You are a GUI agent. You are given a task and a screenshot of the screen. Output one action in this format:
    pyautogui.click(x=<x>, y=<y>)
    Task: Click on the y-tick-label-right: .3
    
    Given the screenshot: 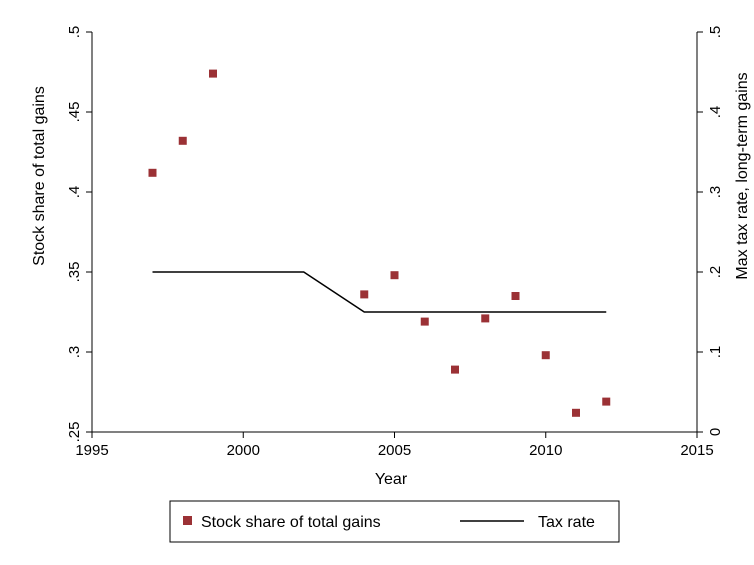 What is the action you would take?
    pyautogui.click(x=715, y=192)
    